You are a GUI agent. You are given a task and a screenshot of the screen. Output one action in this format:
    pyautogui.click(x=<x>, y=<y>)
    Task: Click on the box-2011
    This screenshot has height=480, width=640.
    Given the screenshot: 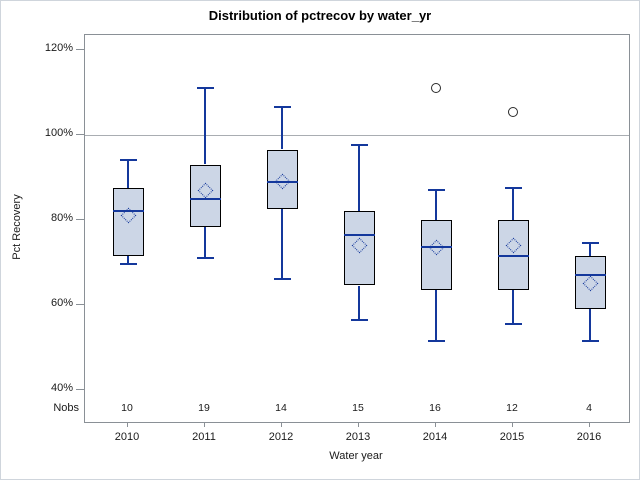 What is the action you would take?
    pyautogui.click(x=205, y=196)
    